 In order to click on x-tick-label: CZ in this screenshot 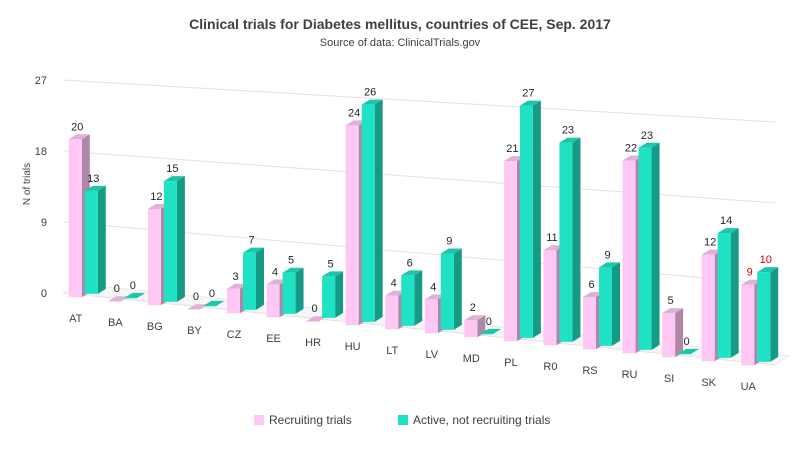, I will do `click(234, 335)`.